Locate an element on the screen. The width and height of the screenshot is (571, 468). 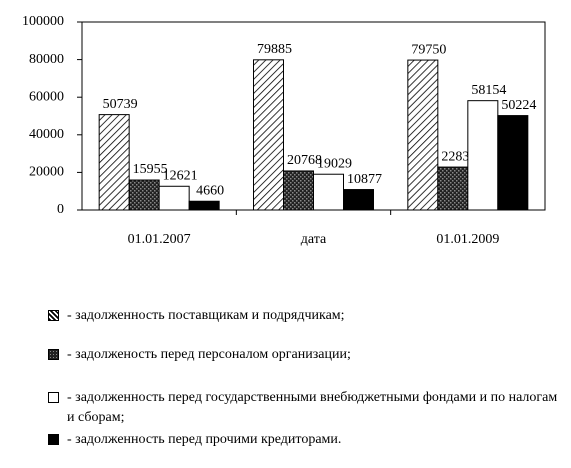
value-label: 19029 is located at coordinates (334, 163).